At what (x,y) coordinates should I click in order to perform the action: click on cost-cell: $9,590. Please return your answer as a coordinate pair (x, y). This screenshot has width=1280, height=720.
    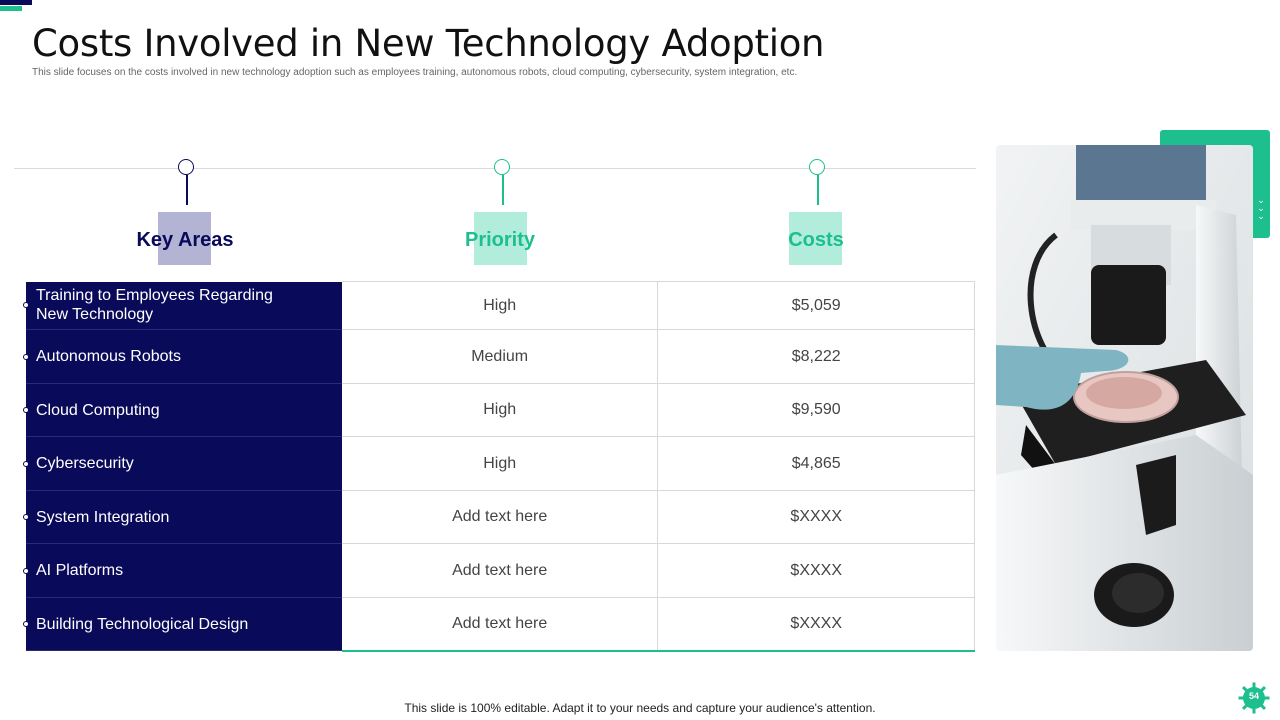
    Looking at the image, I should click on (816, 410).